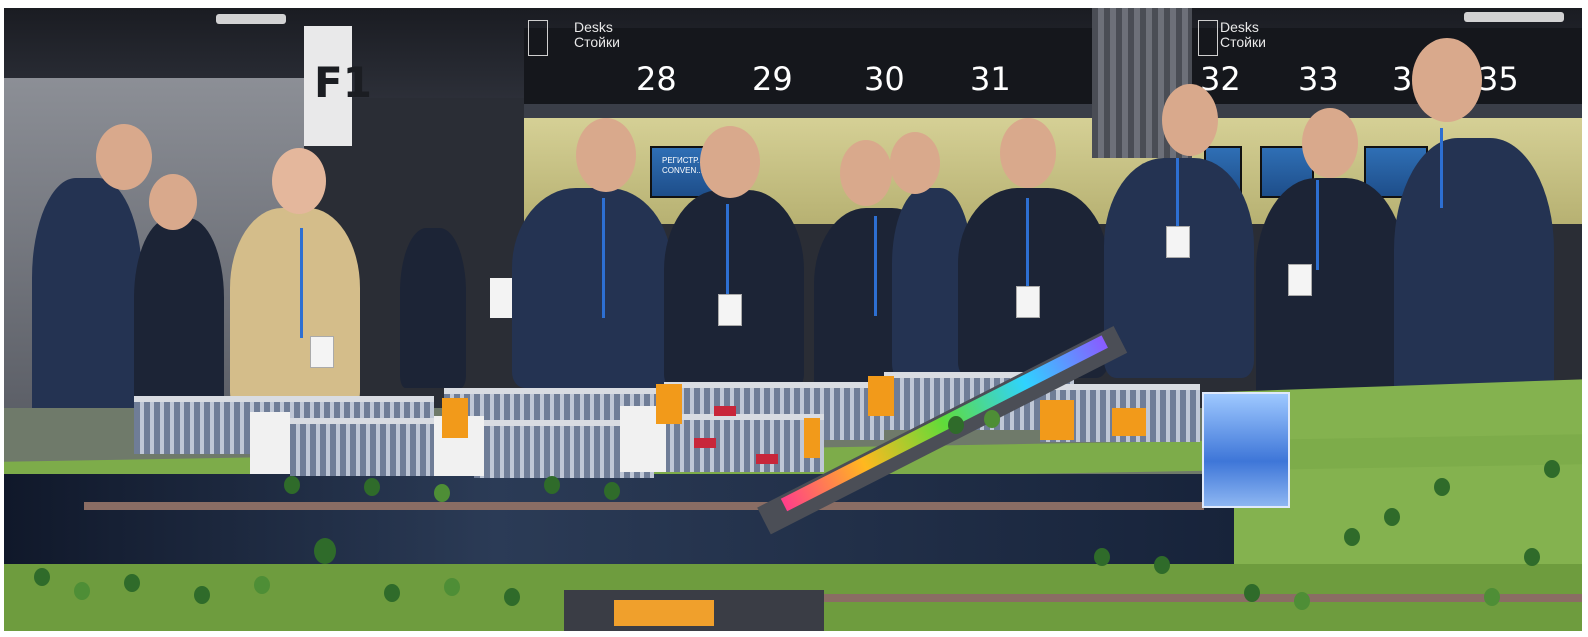 This screenshot has width=1588, height=637. I want to click on f1-panel, so click(328, 86).